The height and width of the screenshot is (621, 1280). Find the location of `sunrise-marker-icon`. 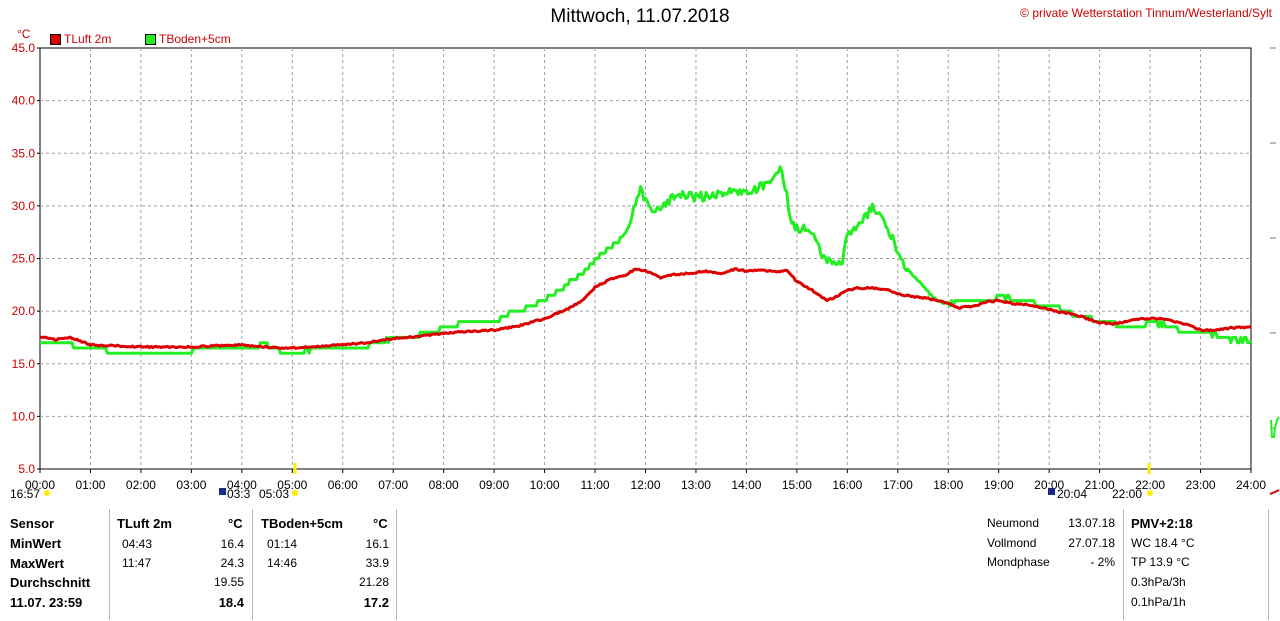

sunrise-marker-icon is located at coordinates (47, 493).